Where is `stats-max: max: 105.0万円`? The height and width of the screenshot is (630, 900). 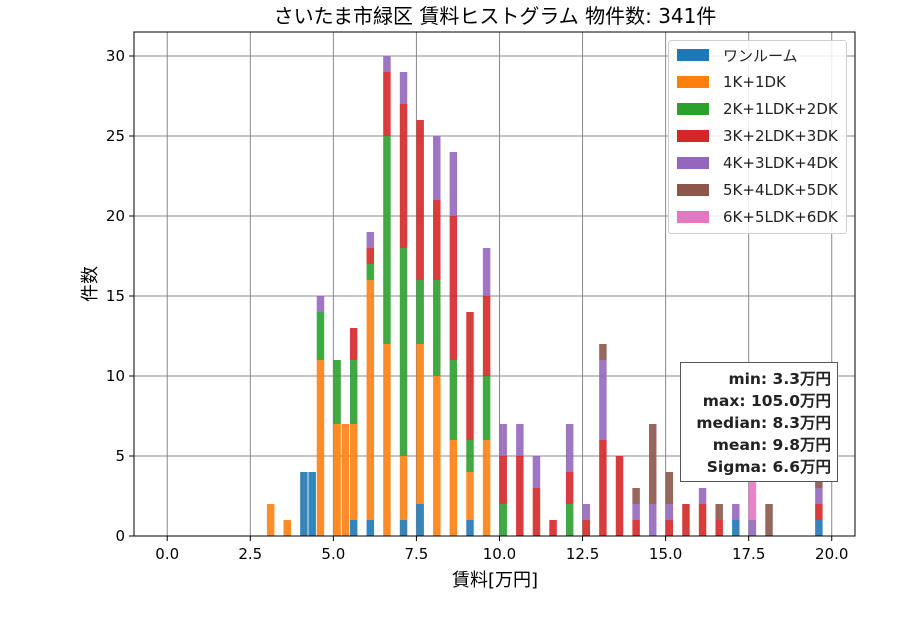
stats-max: max: 105.0万円 is located at coordinates (766, 401).